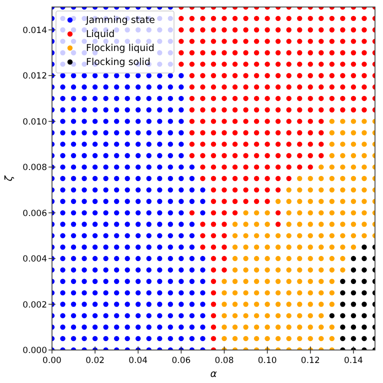 This screenshot has height=383, width=383. I want to click on x-tick-label: 0.12, so click(310, 361).